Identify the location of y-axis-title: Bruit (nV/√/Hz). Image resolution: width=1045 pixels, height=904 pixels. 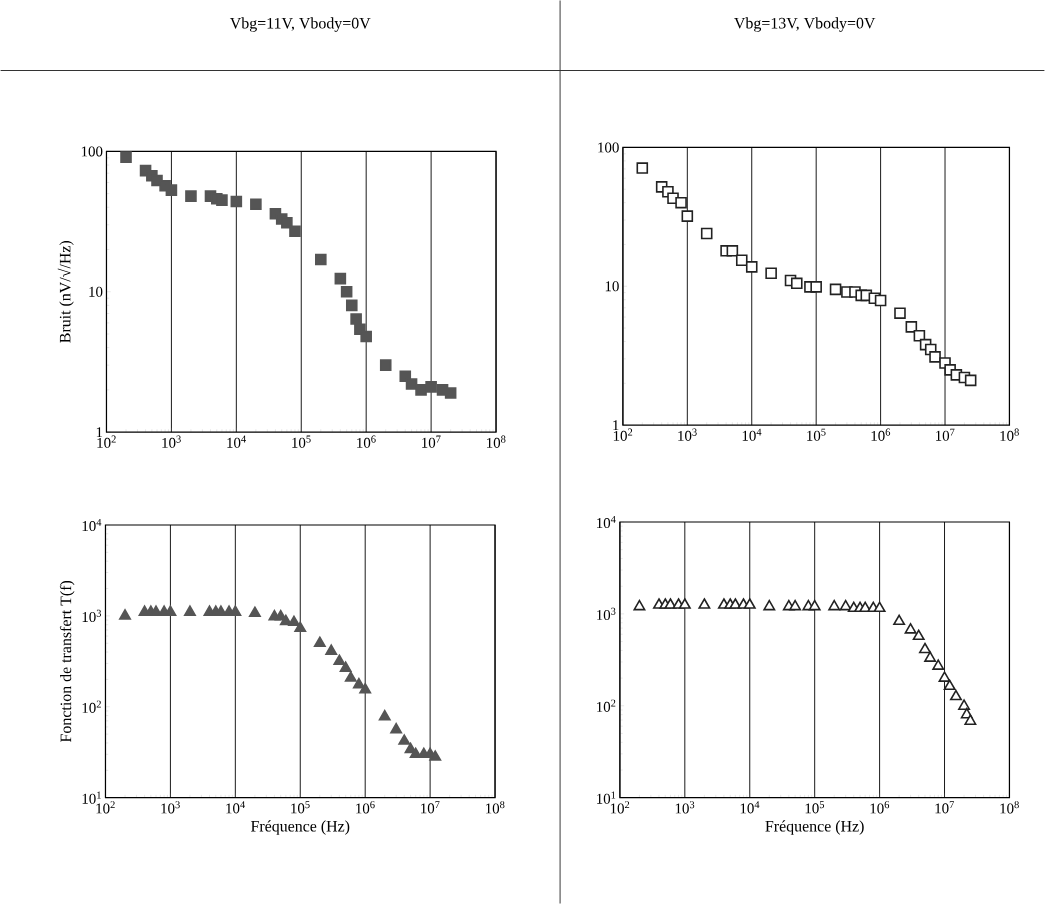
(65, 291).